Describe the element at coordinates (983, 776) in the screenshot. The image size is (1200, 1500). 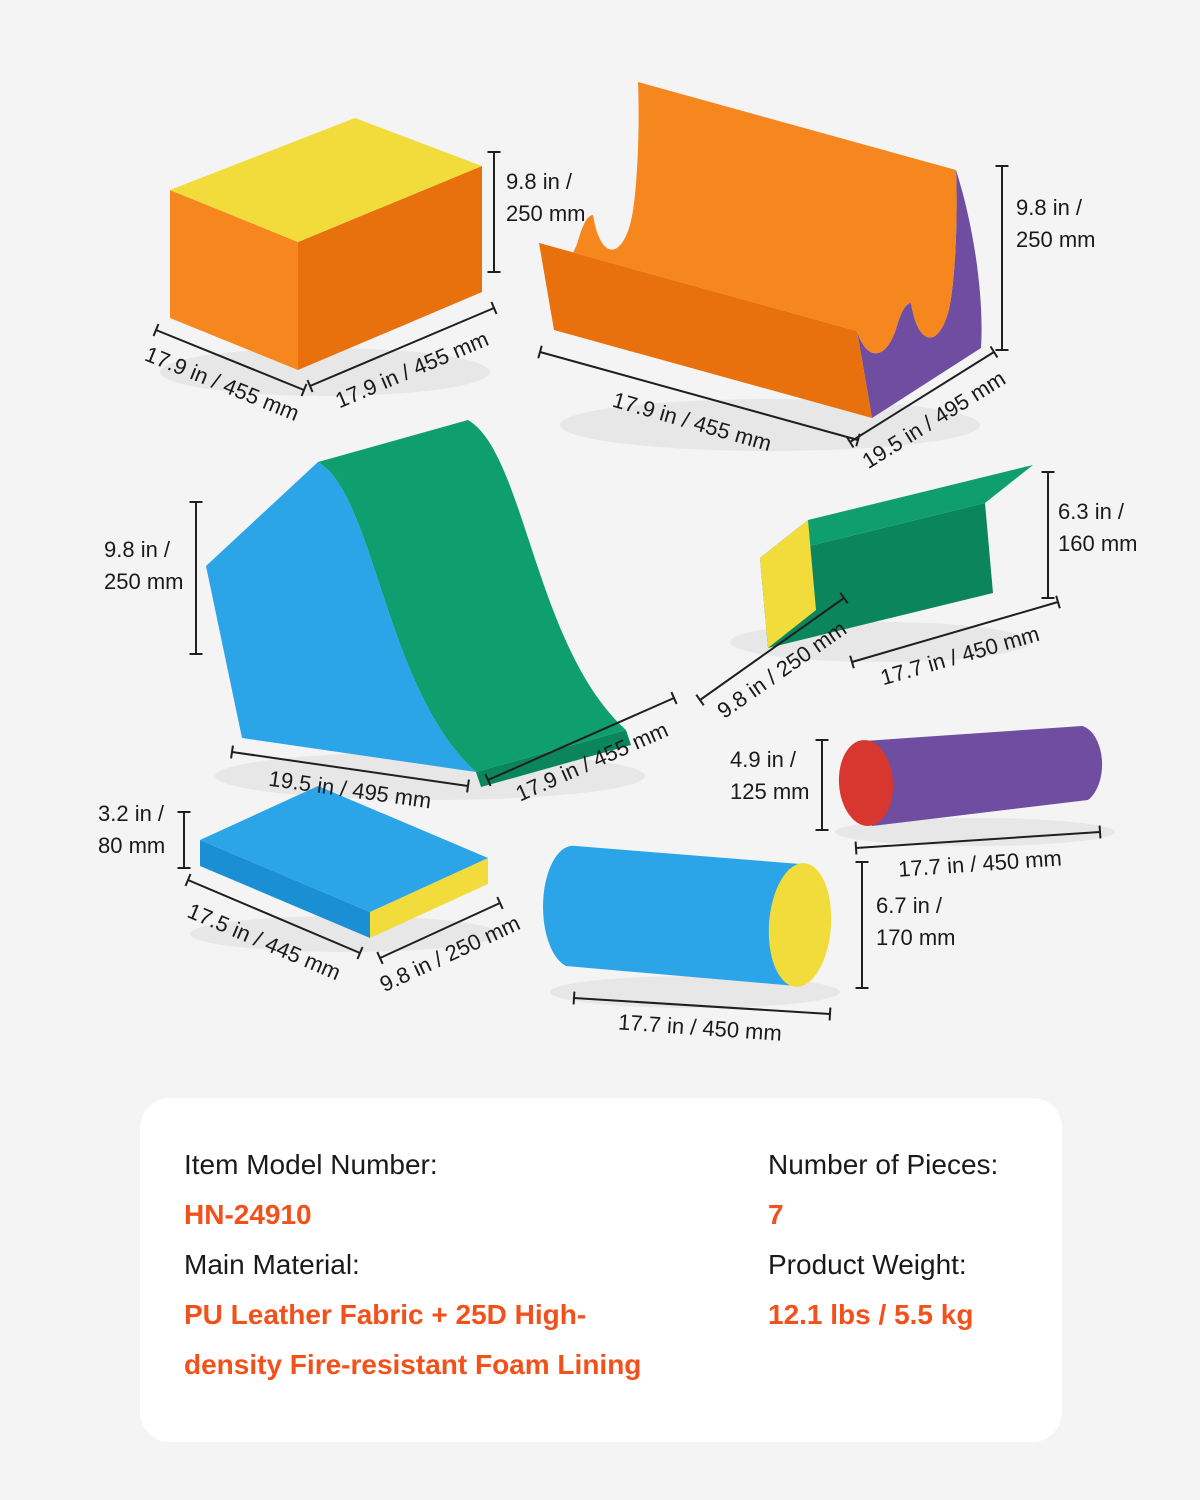
I see `small-roller-body` at that location.